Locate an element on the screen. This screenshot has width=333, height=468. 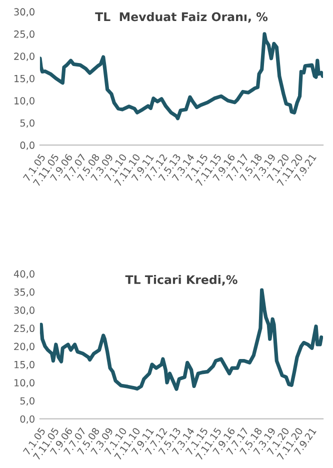
chart-title: TL Ticari Kredi,% is located at coordinates (181, 280).